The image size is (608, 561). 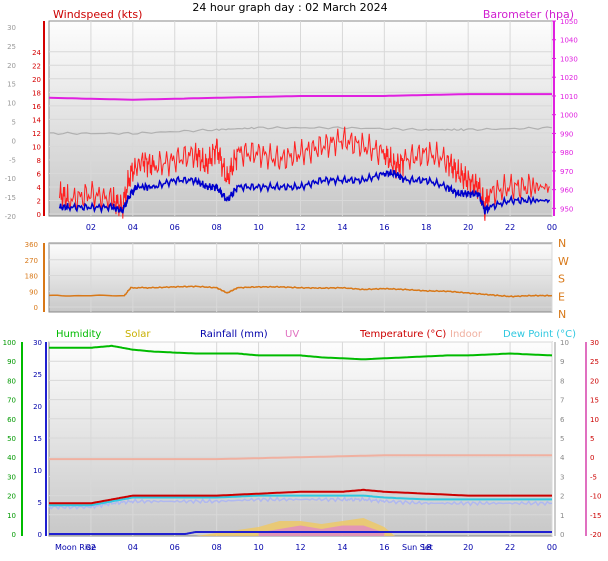 I want to click on y-right-tick-label: 980, so click(x=566, y=153).